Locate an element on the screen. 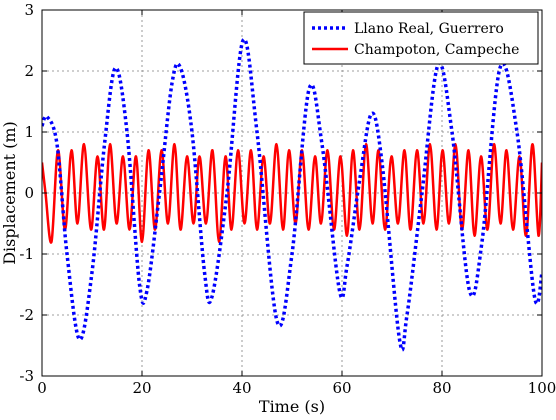 This screenshot has width=556, height=420. y-axis-title: Displacement (m) is located at coordinates (9, 193).